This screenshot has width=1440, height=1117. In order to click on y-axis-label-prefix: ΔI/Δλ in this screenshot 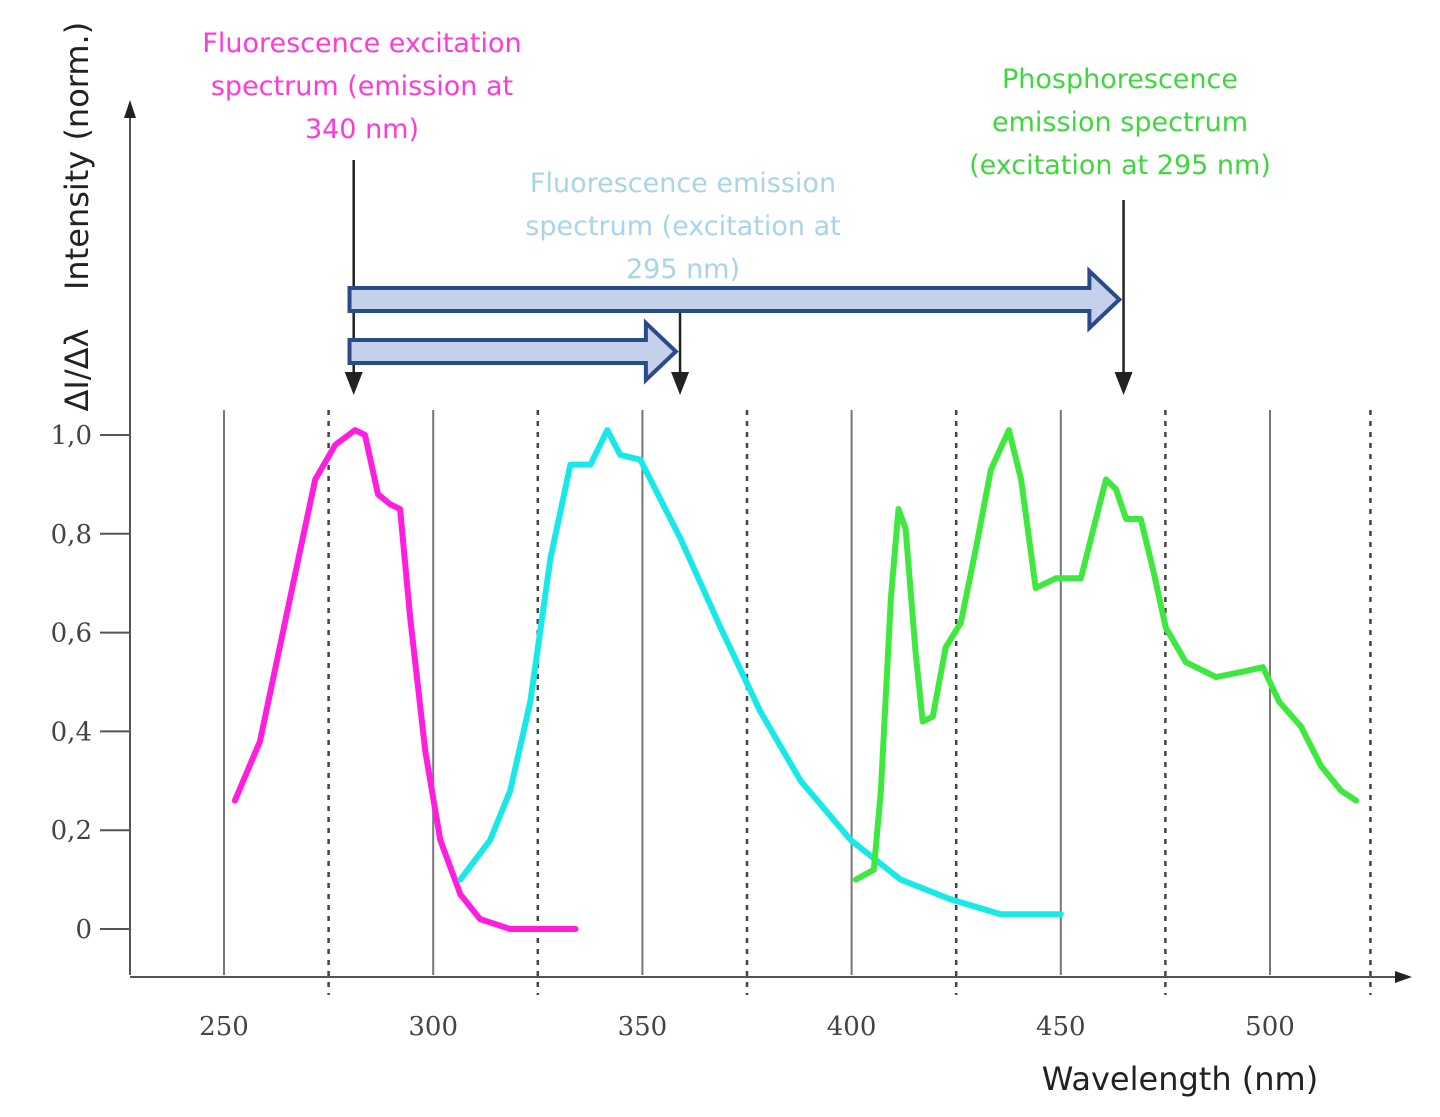, I will do `click(77, 370)`.